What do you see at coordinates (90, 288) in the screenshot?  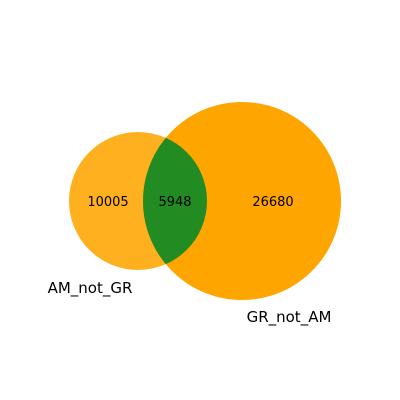 I see `set-label-am-not-gr: AM_not_GR` at bounding box center [90, 288].